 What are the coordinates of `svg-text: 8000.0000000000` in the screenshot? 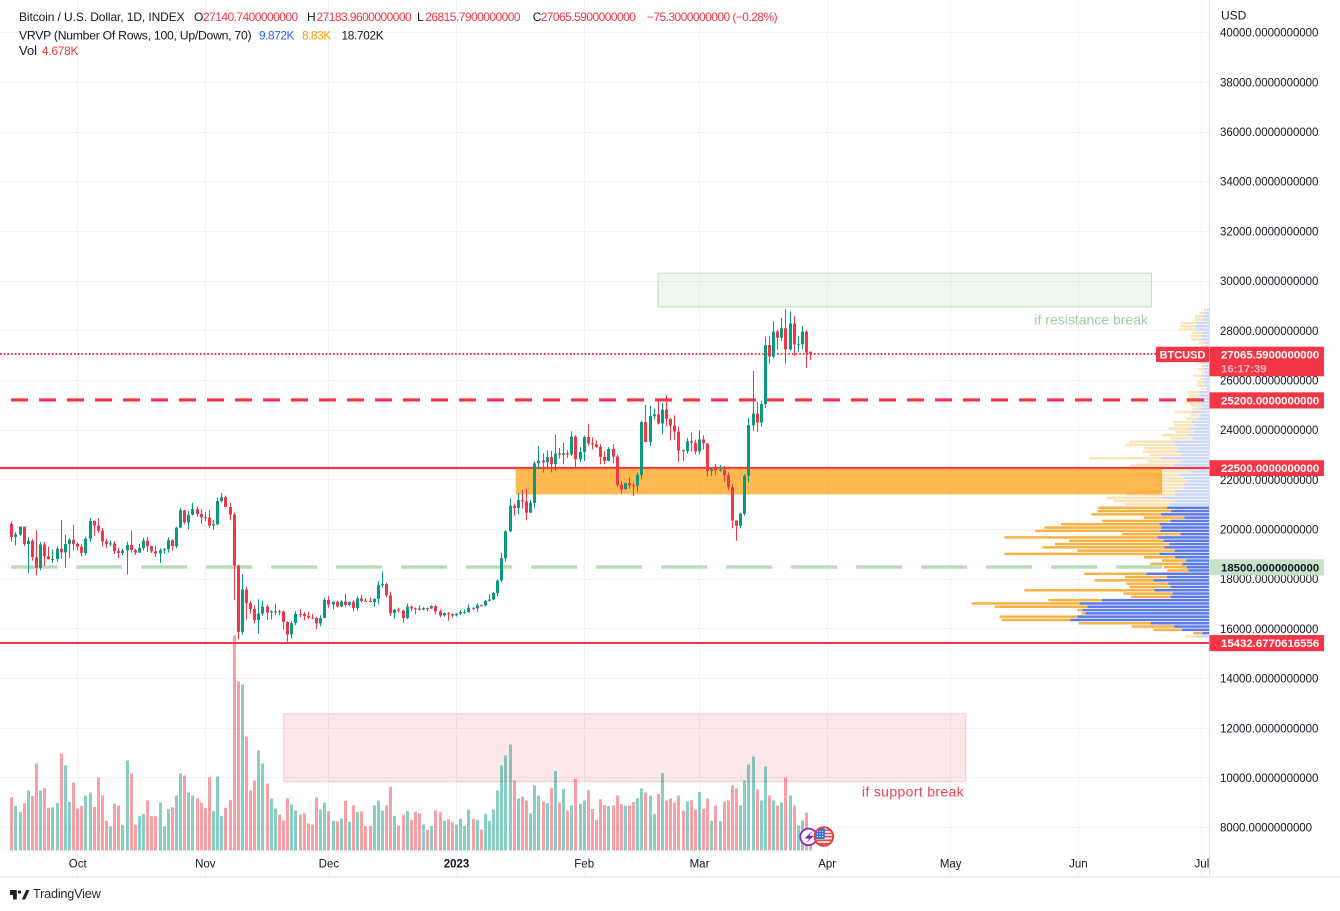 It's located at (1266, 829).